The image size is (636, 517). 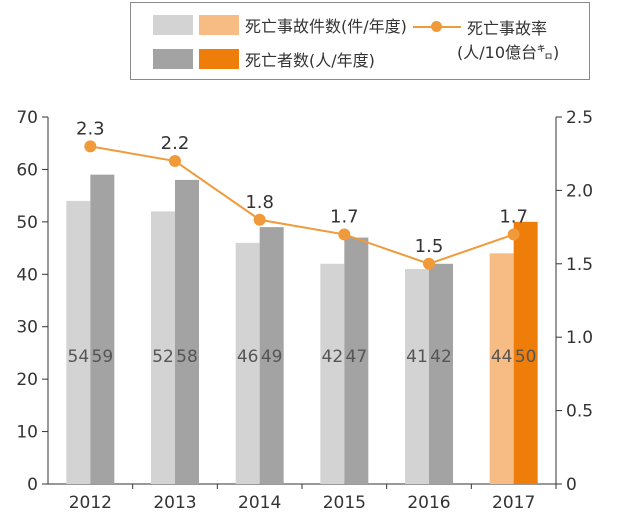 What do you see at coordinates (187, 357) in the screenshot?
I see `data-label-deaths: 58` at bounding box center [187, 357].